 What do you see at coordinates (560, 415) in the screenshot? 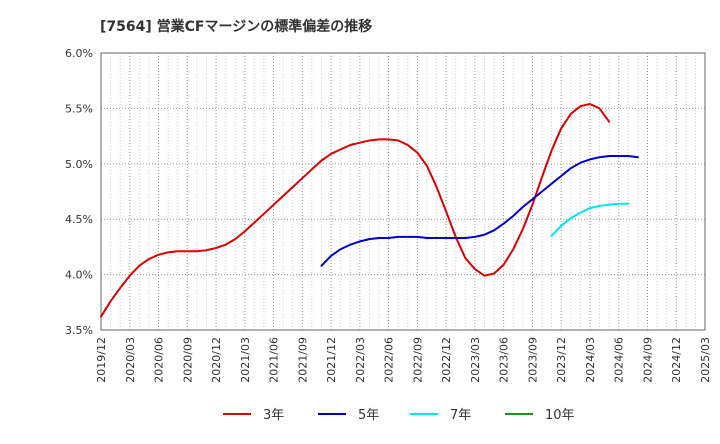
I see `legend-label: 10年` at bounding box center [560, 415].